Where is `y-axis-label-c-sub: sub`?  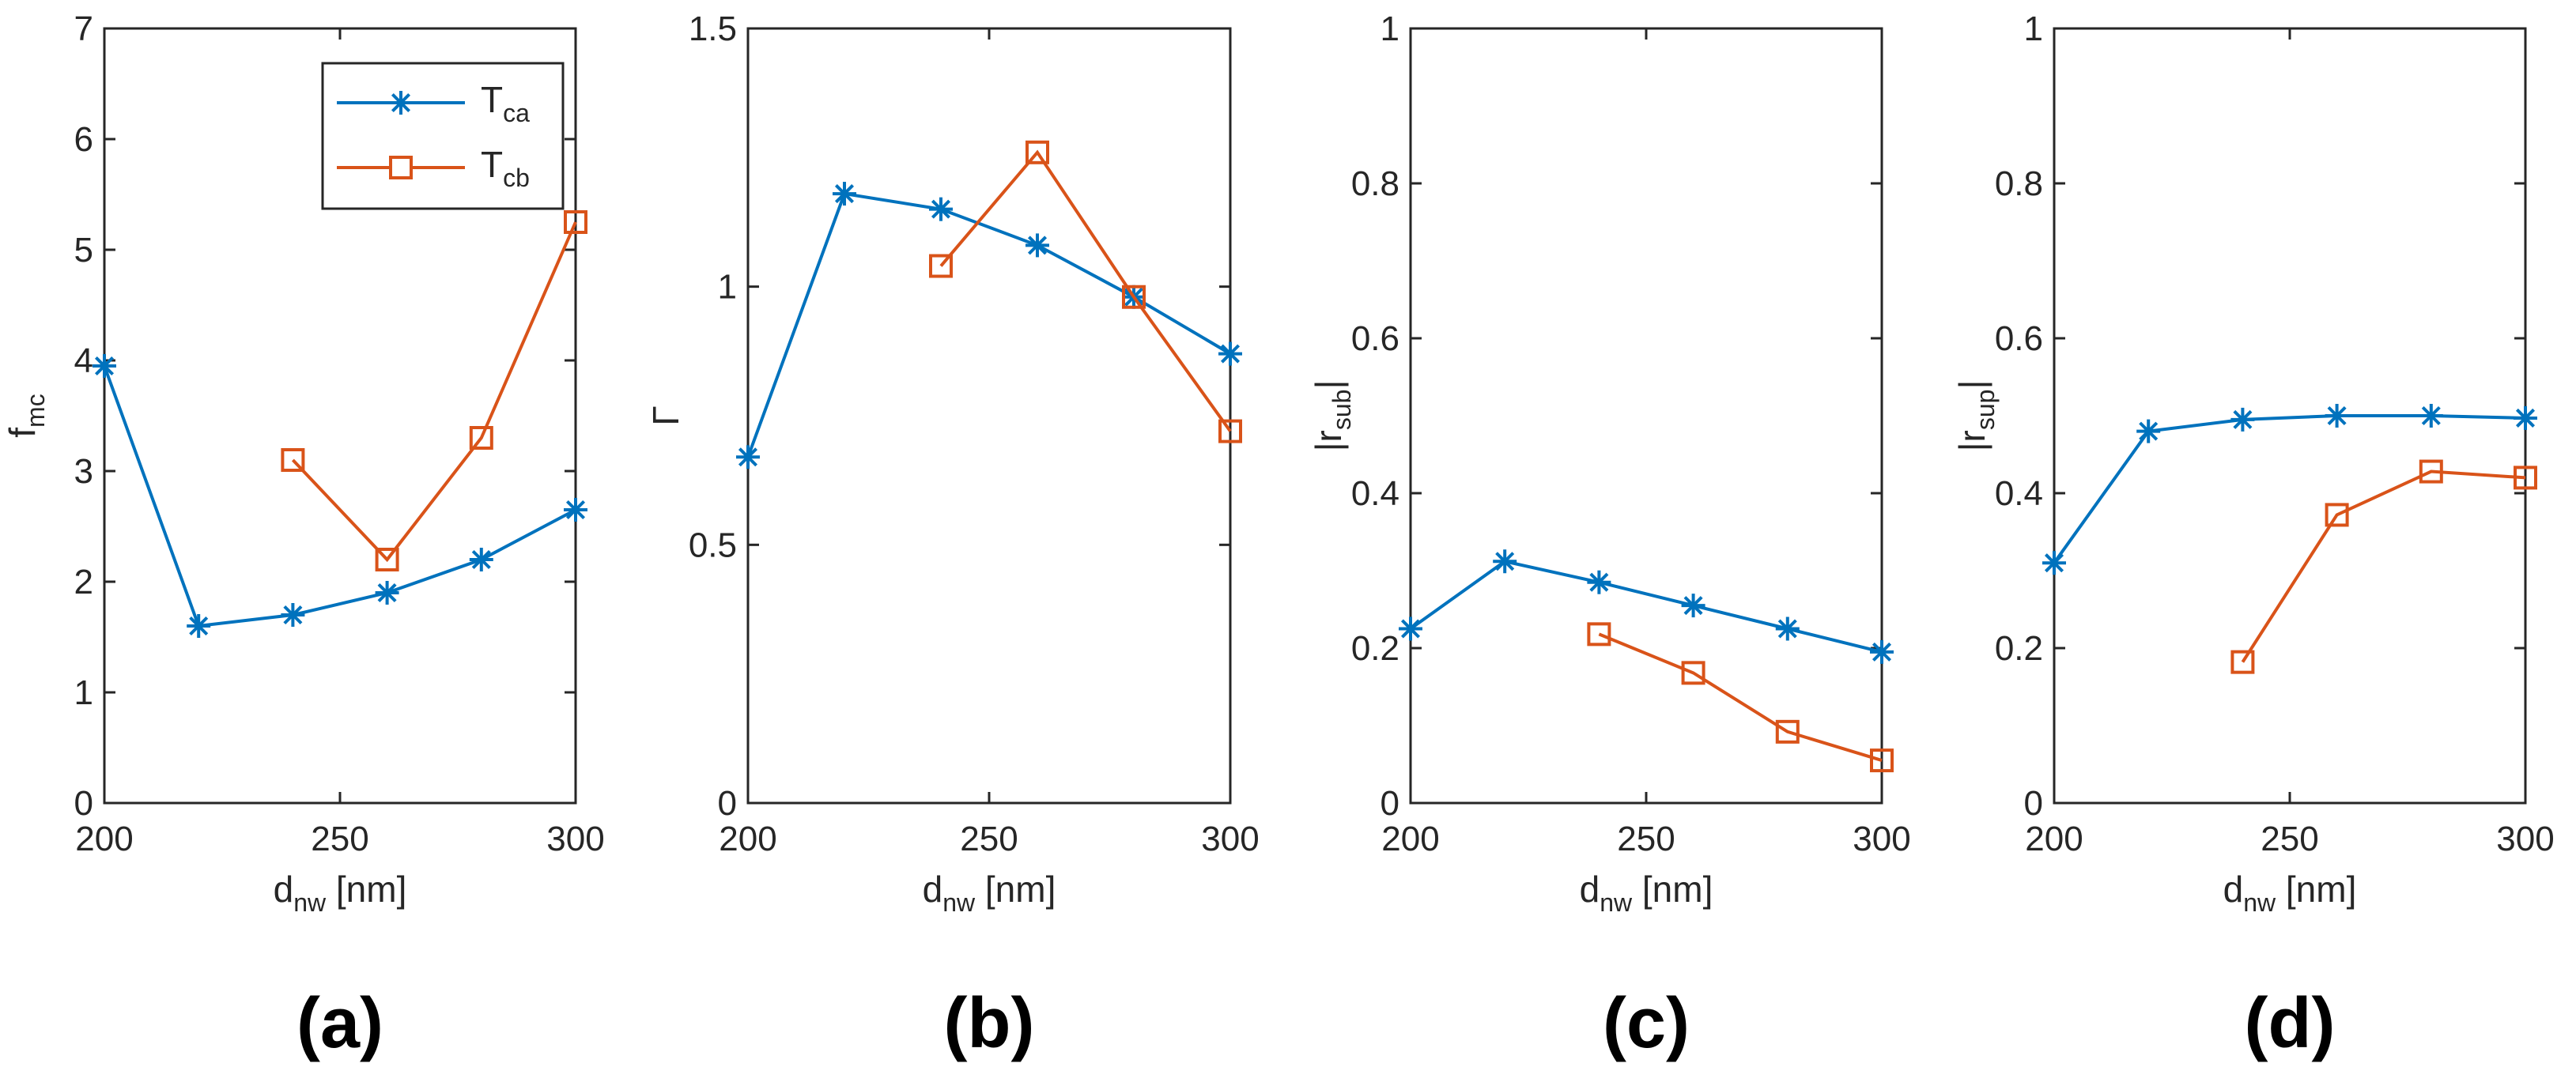 y-axis-label-c-sub: sub is located at coordinates (1342, 410).